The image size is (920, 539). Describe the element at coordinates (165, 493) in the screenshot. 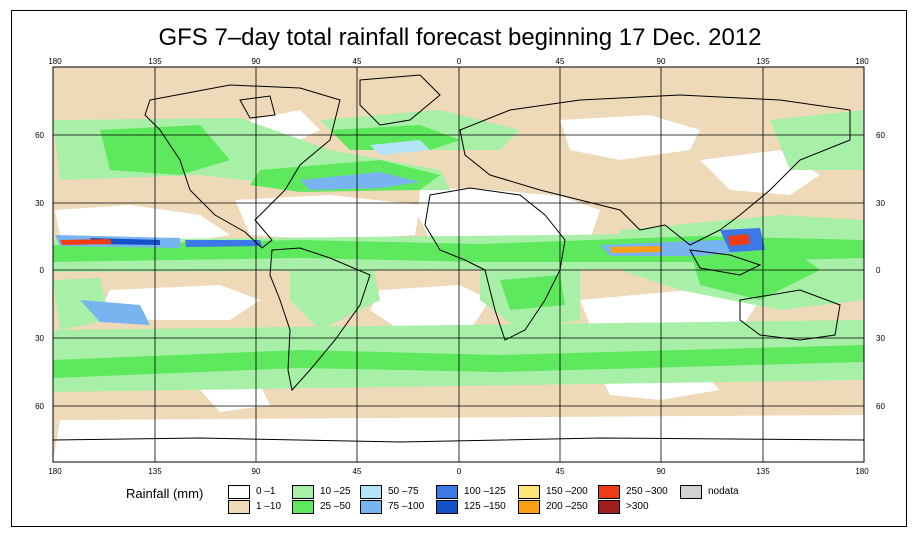

I see `legend-title: Rainfall (mm)` at that location.